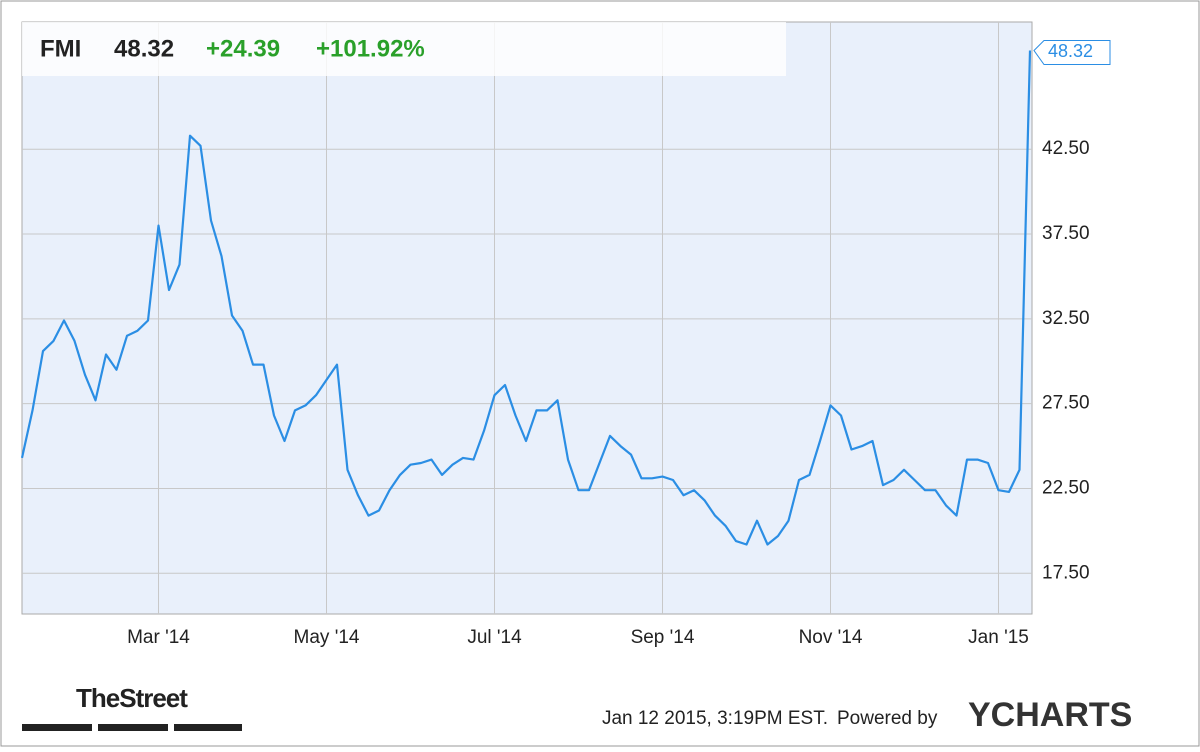  What do you see at coordinates (132, 698) in the screenshot?
I see `brand: TheStreet` at bounding box center [132, 698].